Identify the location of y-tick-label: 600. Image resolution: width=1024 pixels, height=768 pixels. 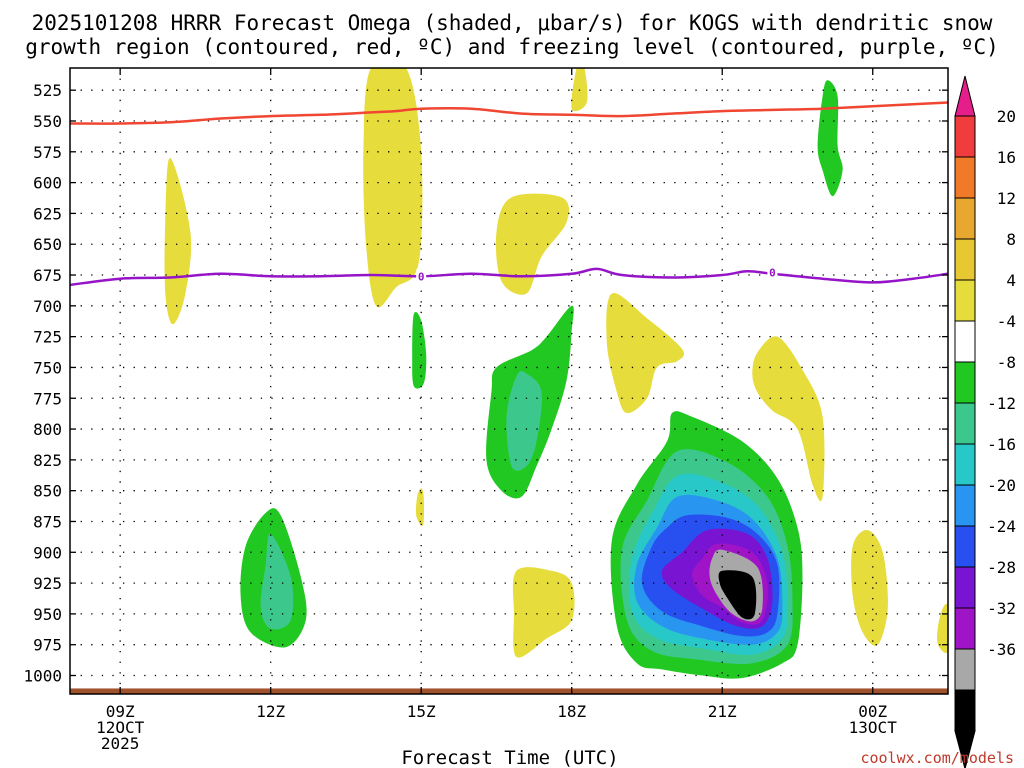
(47, 183).